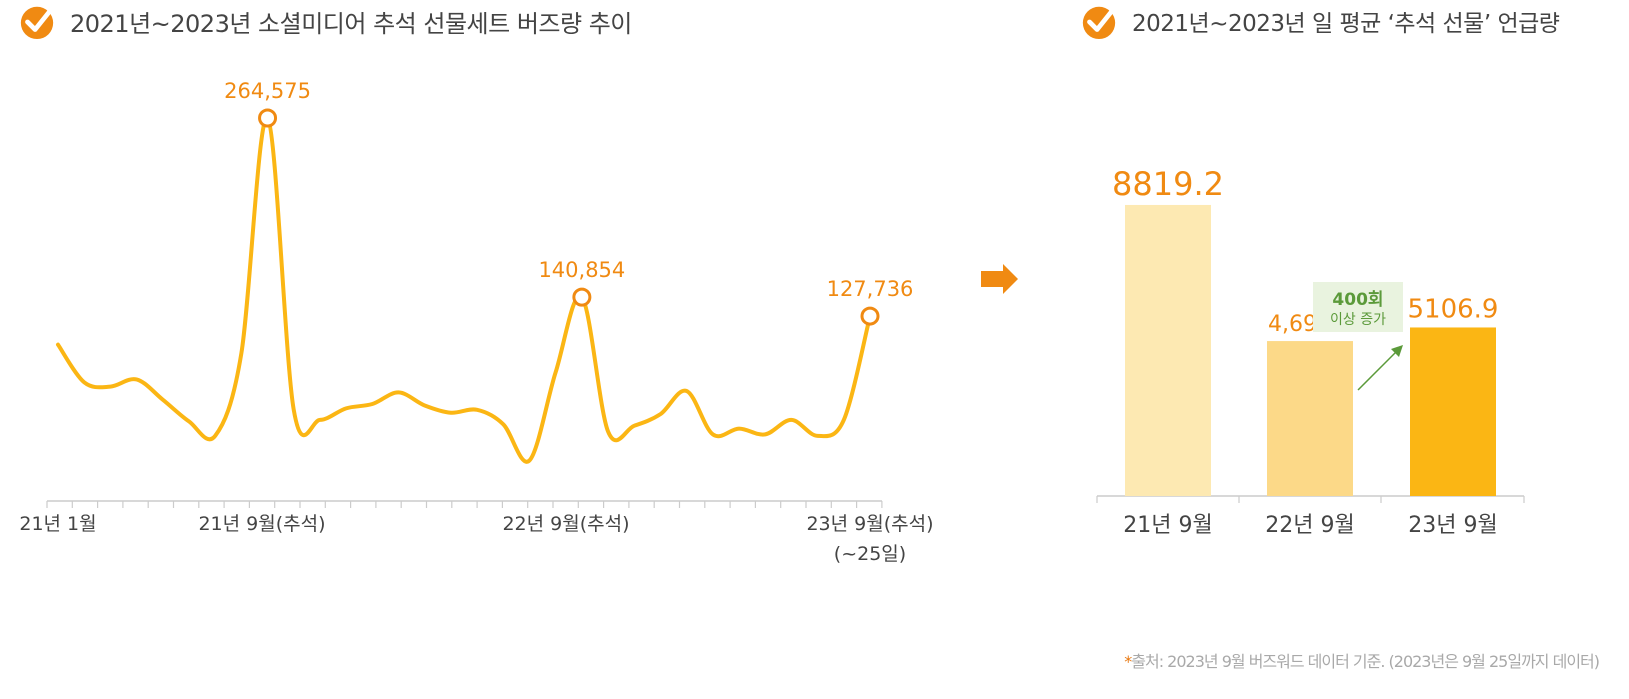 The image size is (1629, 699). Describe the element at coordinates (1452, 525) in the screenshot. I see `bar-category-label: 23년 9월` at that location.